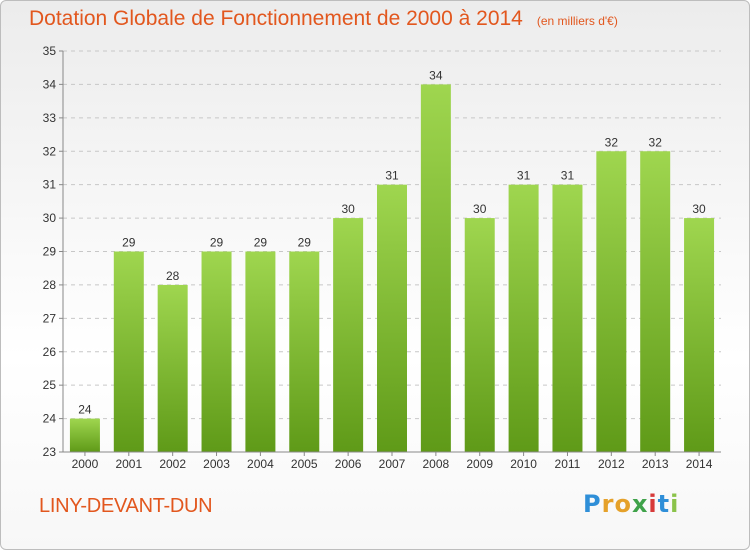  I want to click on y-tick-label: 28, so click(50, 285).